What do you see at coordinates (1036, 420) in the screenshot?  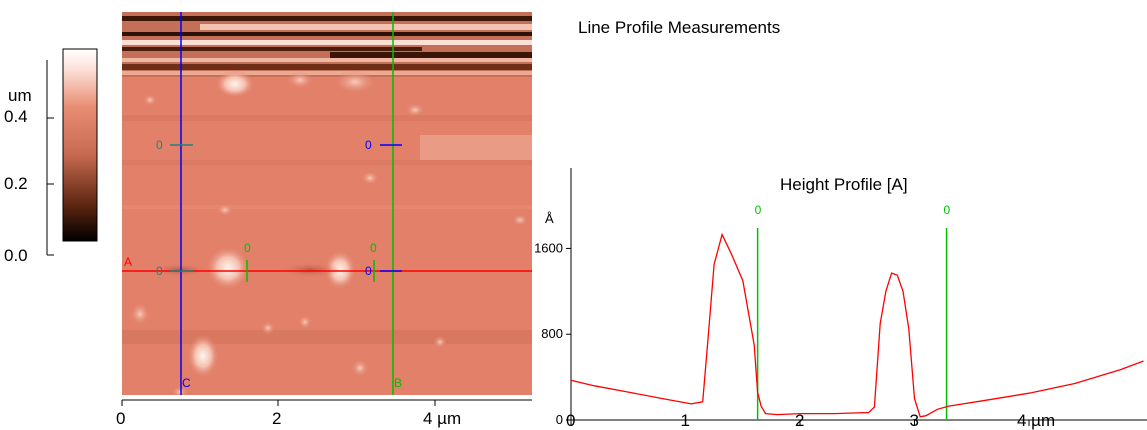 I see `x-tick-label: 4 µm` at bounding box center [1036, 420].